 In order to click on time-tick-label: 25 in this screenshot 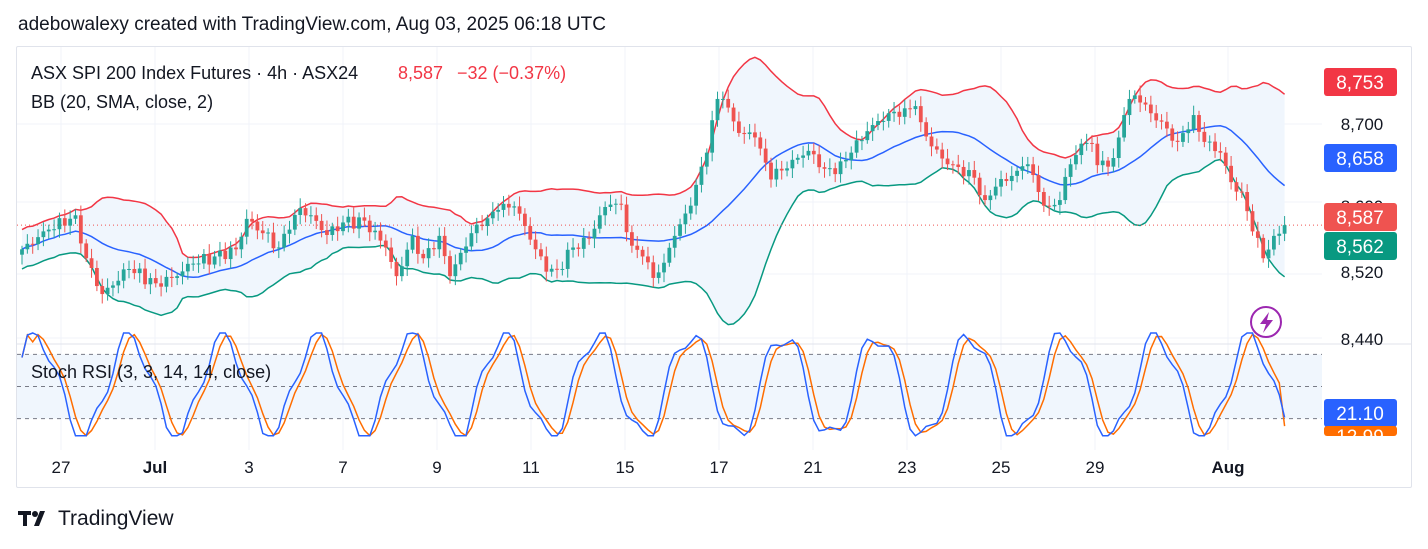, I will do `click(1001, 467)`.